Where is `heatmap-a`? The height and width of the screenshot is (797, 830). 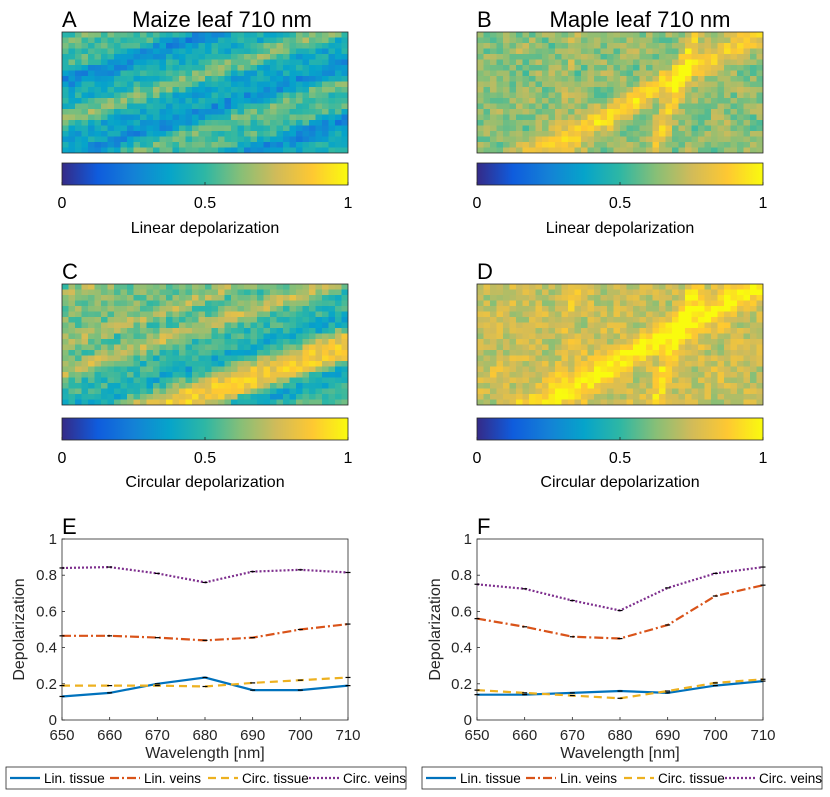
heatmap-a is located at coordinates (205, 92).